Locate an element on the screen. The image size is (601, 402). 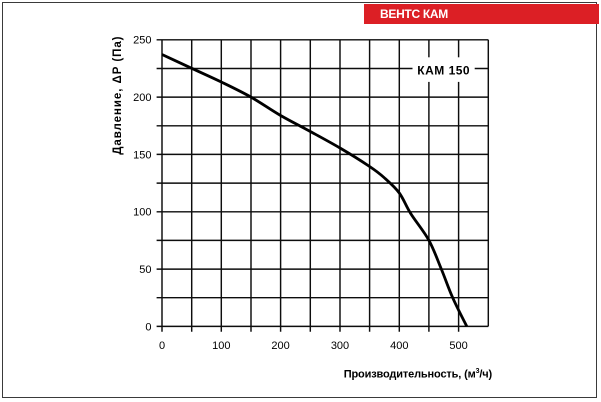
svg-text: 150 is located at coordinates (142, 155).